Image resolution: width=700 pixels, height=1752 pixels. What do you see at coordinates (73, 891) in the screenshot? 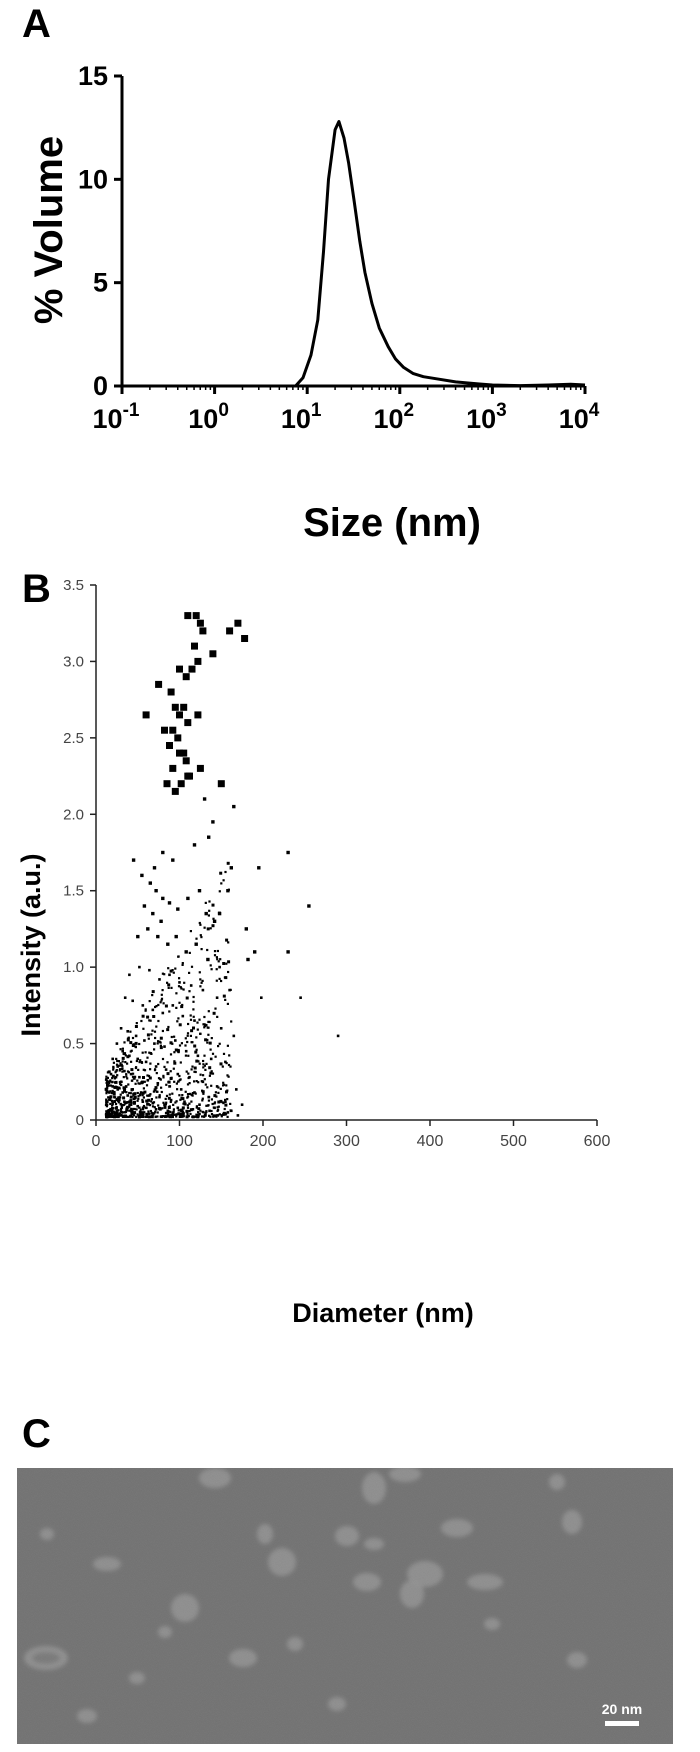
I see `y-tick-label: 1.5` at bounding box center [73, 891].